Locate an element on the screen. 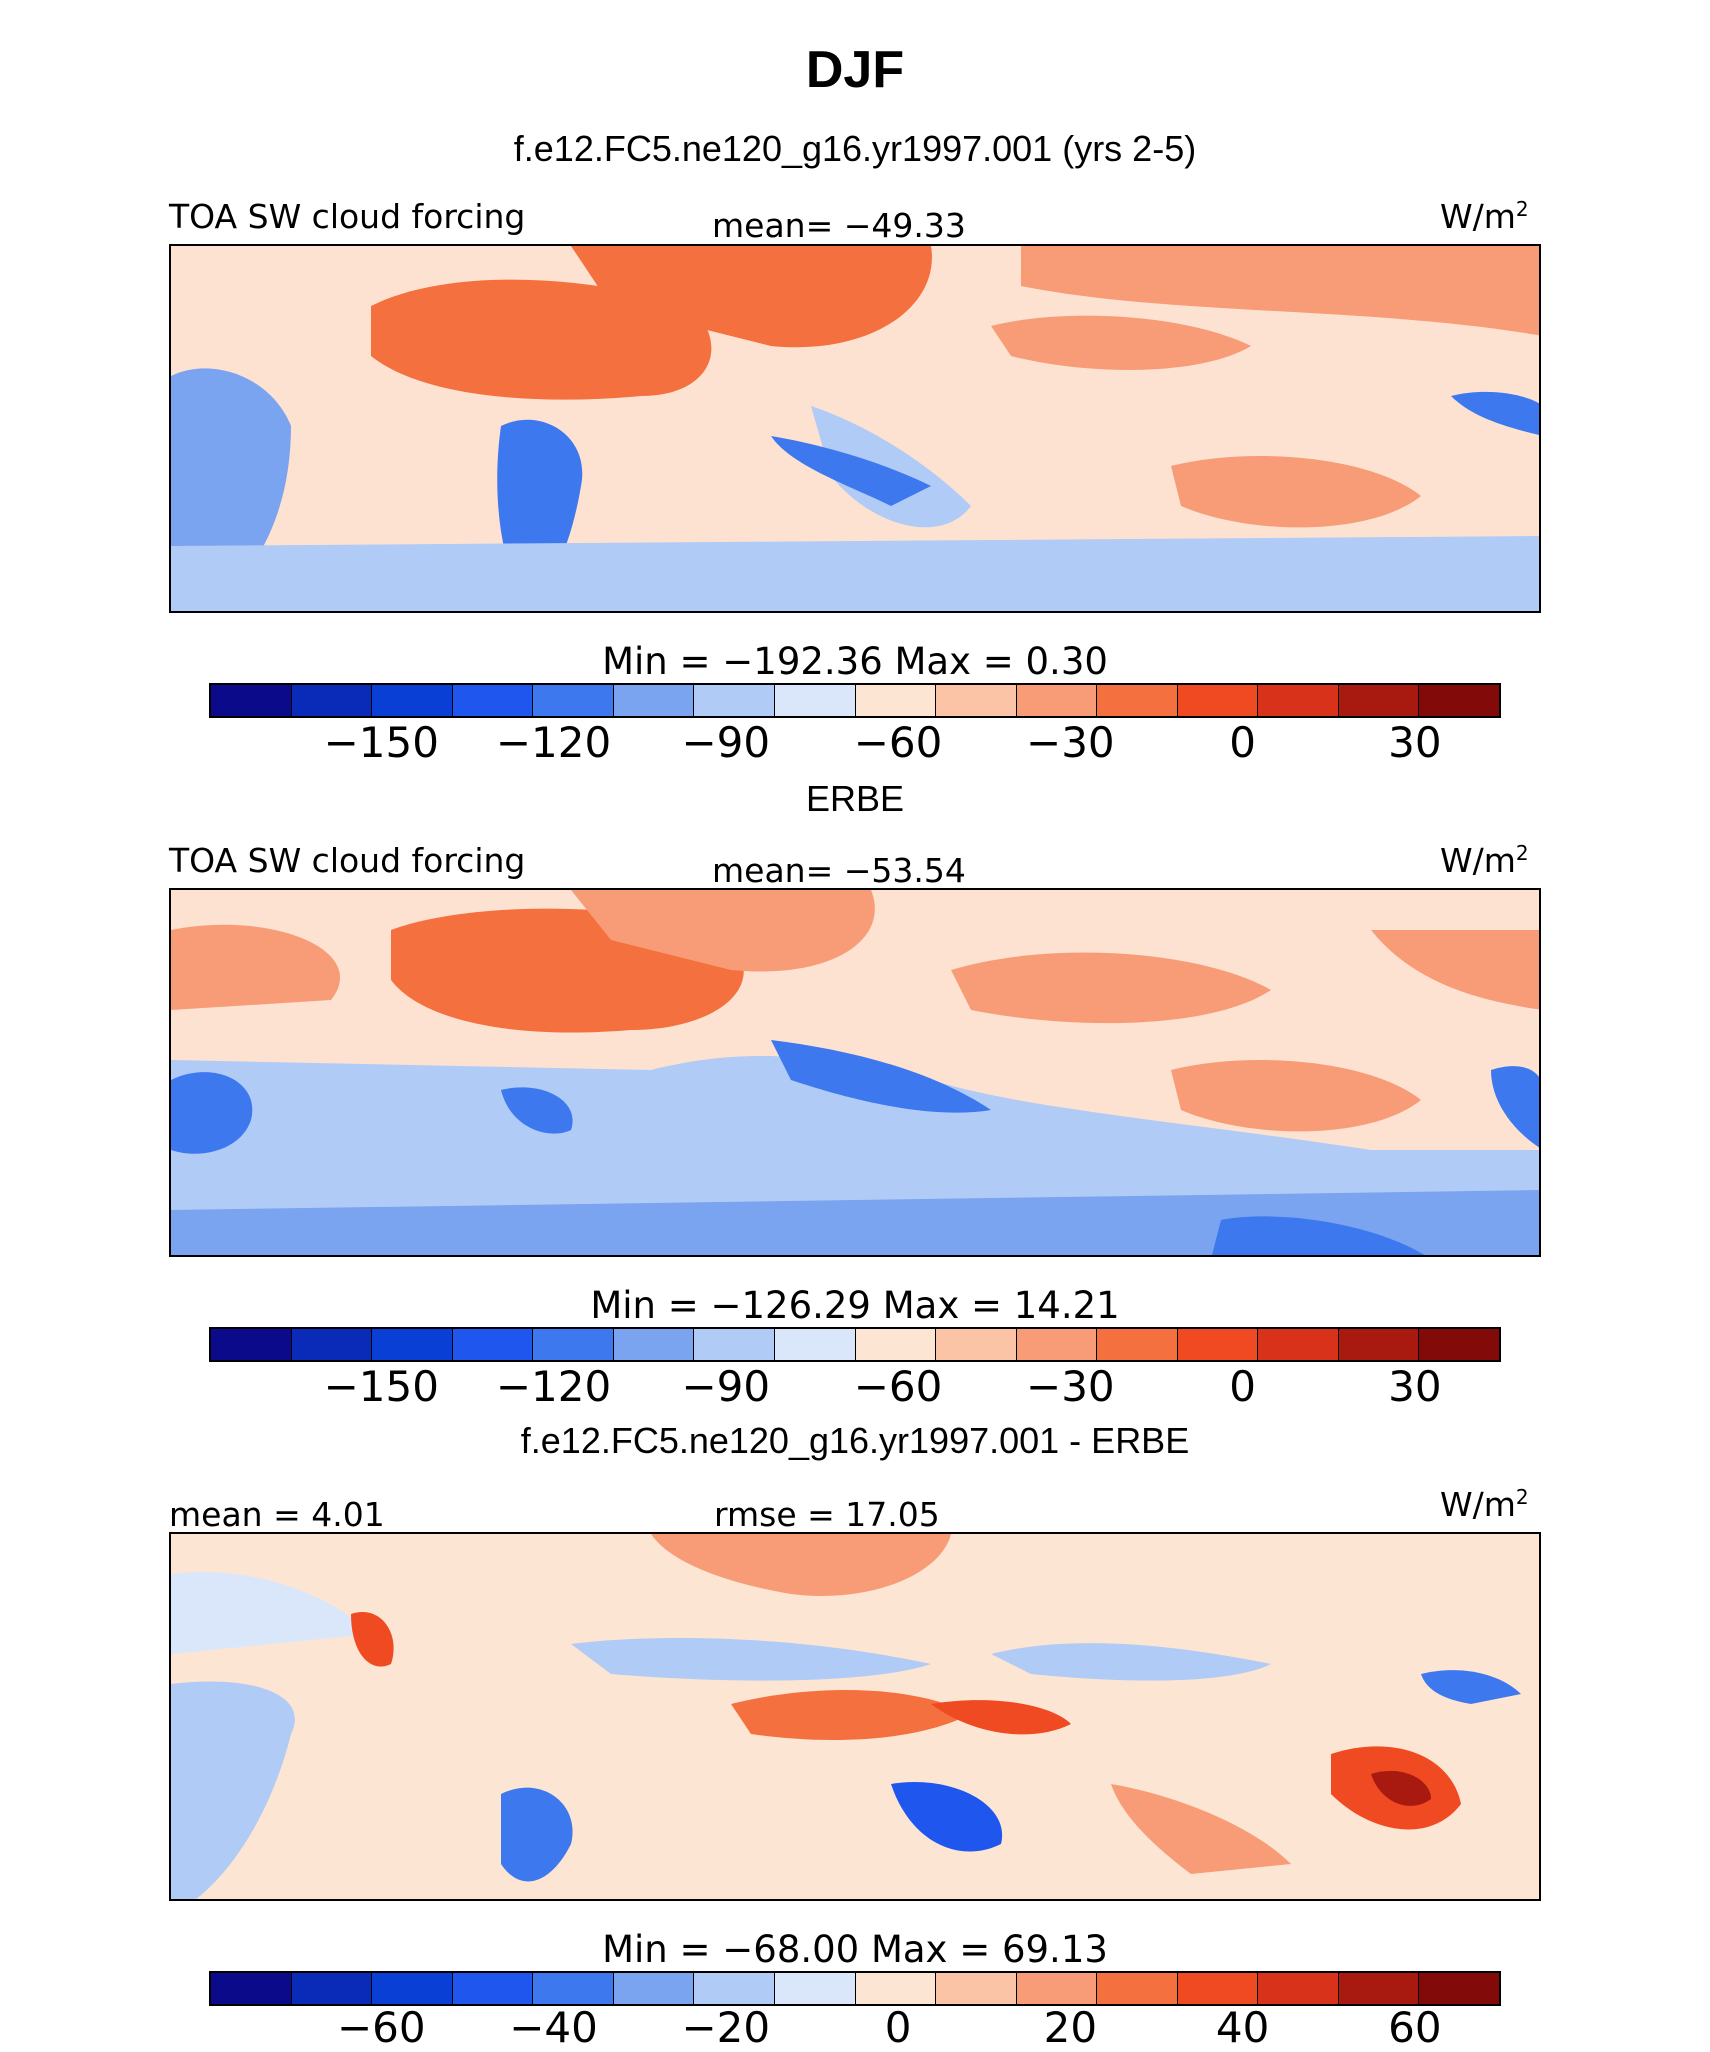 This screenshot has width=1710, height=2052. panel-2-colorbar is located at coordinates (855, 1344).